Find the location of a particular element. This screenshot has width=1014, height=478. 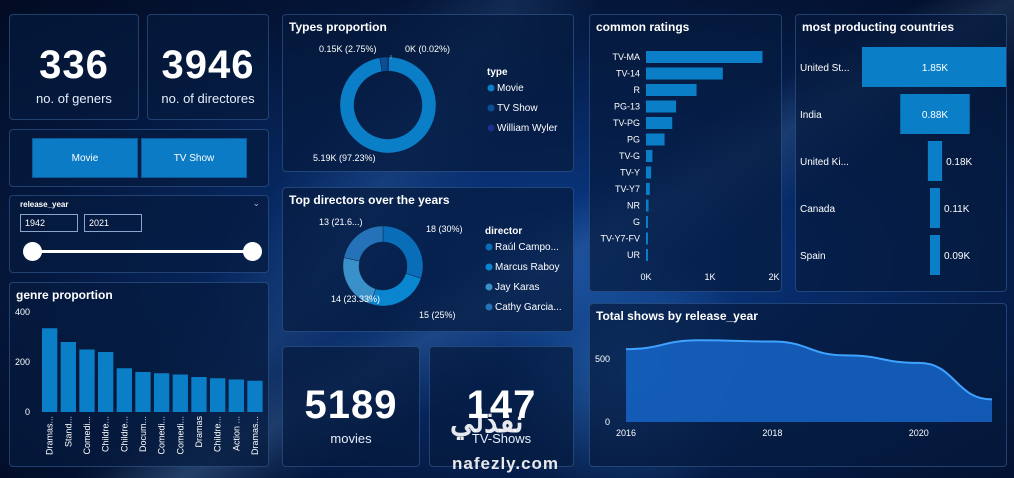

slider-handle-min is located at coordinates (32, 251).